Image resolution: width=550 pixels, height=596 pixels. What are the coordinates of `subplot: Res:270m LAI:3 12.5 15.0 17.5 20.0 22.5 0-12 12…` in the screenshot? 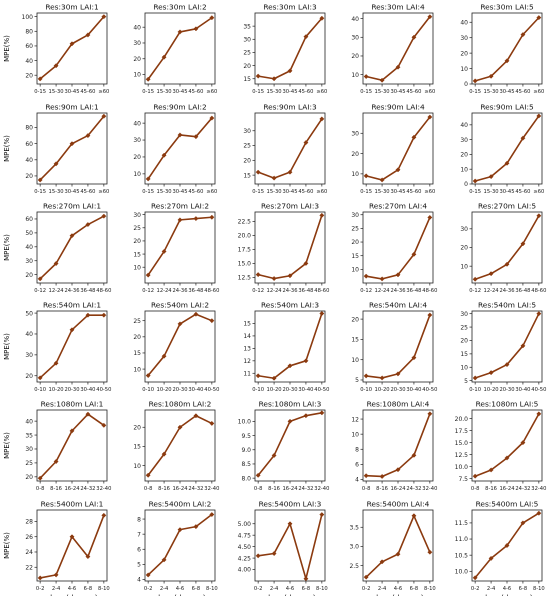 It's located at (284, 248).